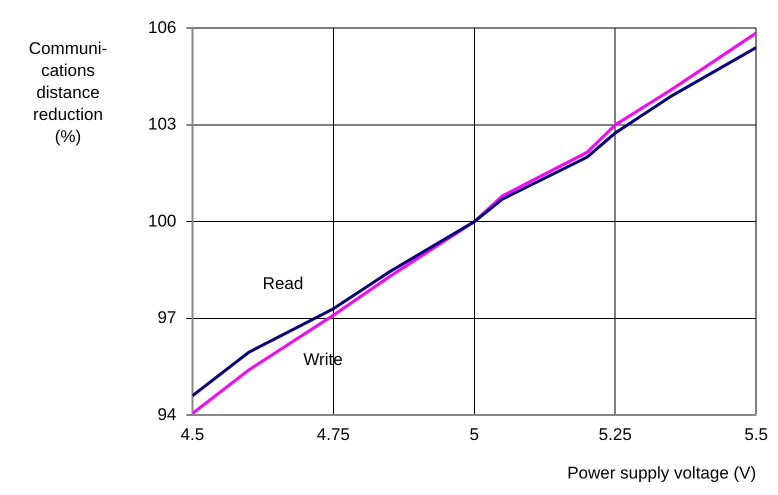 This screenshot has width=778, height=495. I want to click on x-tick-label: 5.5, so click(756, 434).